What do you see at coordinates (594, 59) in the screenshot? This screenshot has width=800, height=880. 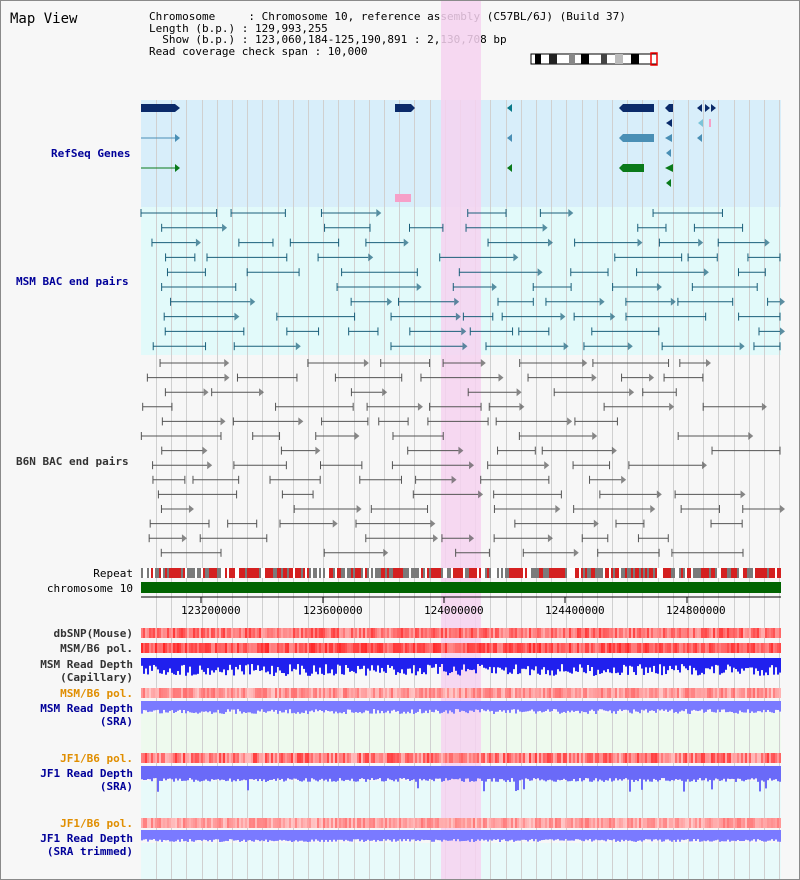 I see `chromosome-ideogram` at bounding box center [594, 59].